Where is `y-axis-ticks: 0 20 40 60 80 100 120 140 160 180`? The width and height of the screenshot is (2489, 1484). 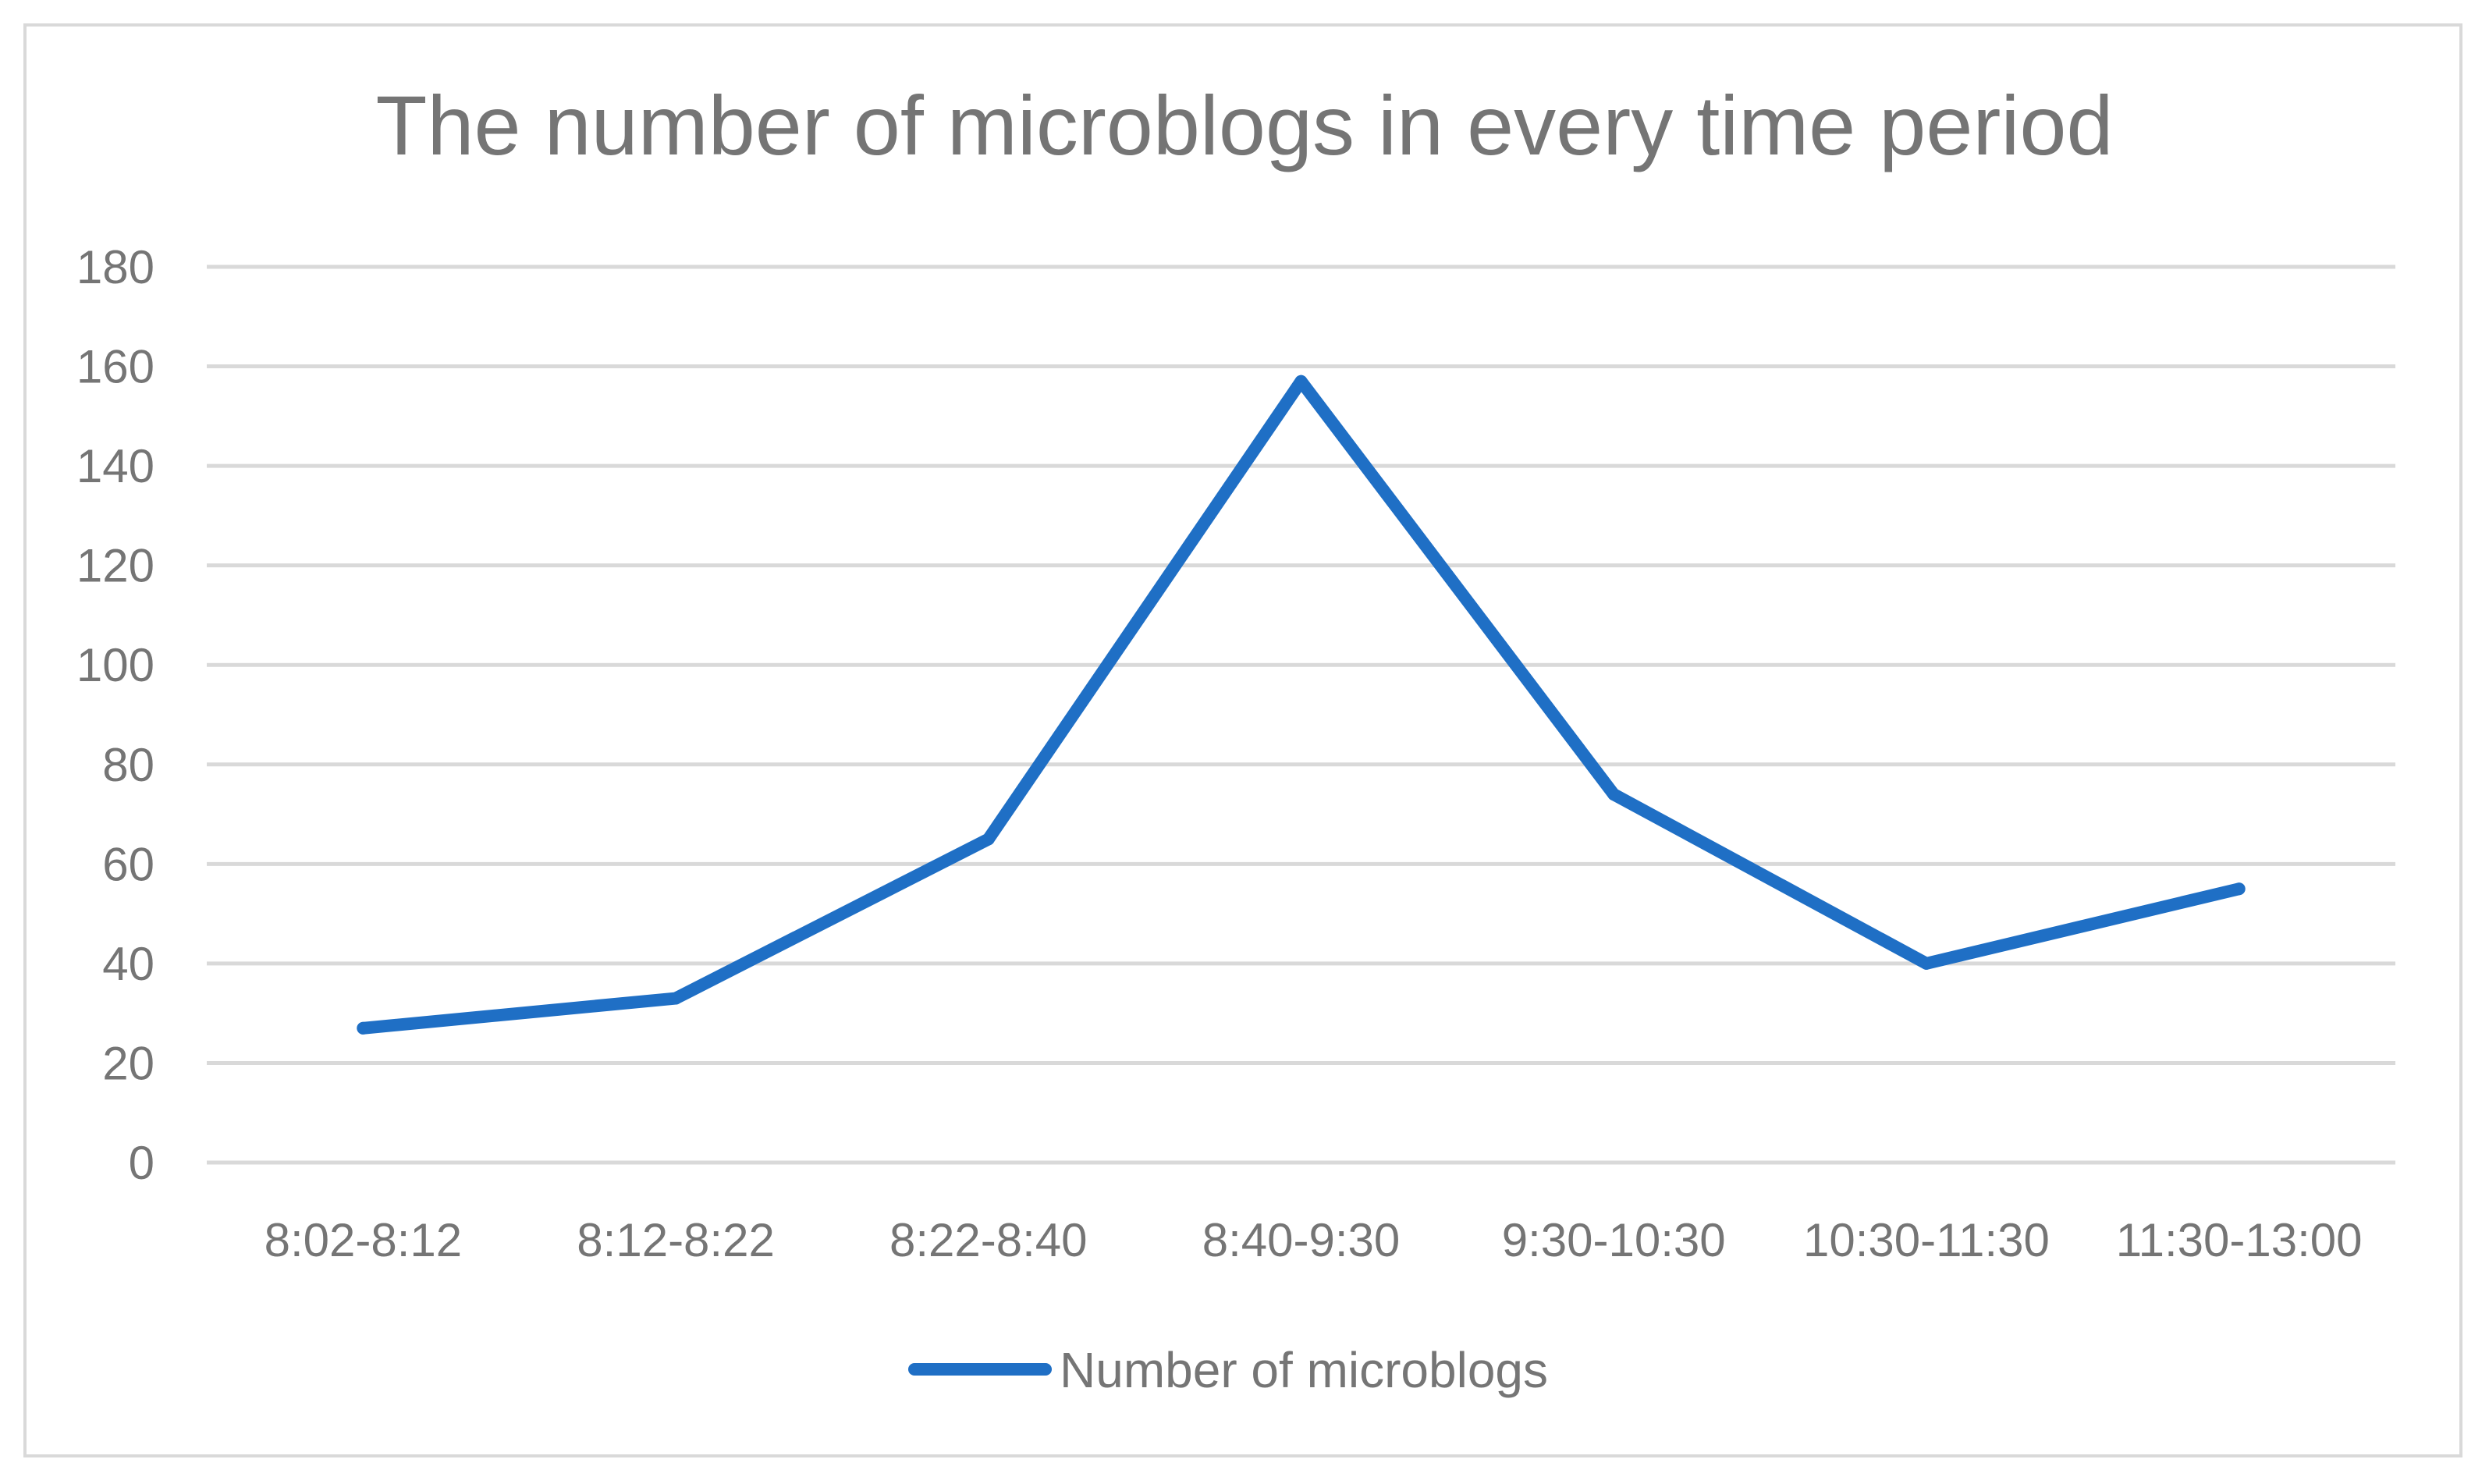 y-axis-ticks: 0 20 40 60 80 100 120 140 160 180 is located at coordinates (115, 715).